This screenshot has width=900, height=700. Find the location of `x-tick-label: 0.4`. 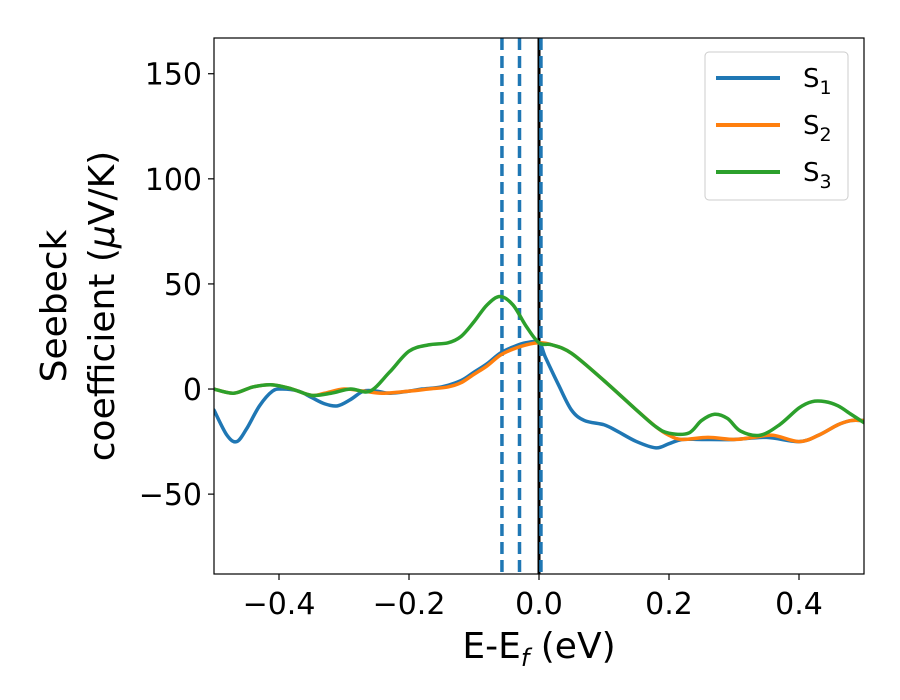

x-tick-label: 0.4 is located at coordinates (799, 604).